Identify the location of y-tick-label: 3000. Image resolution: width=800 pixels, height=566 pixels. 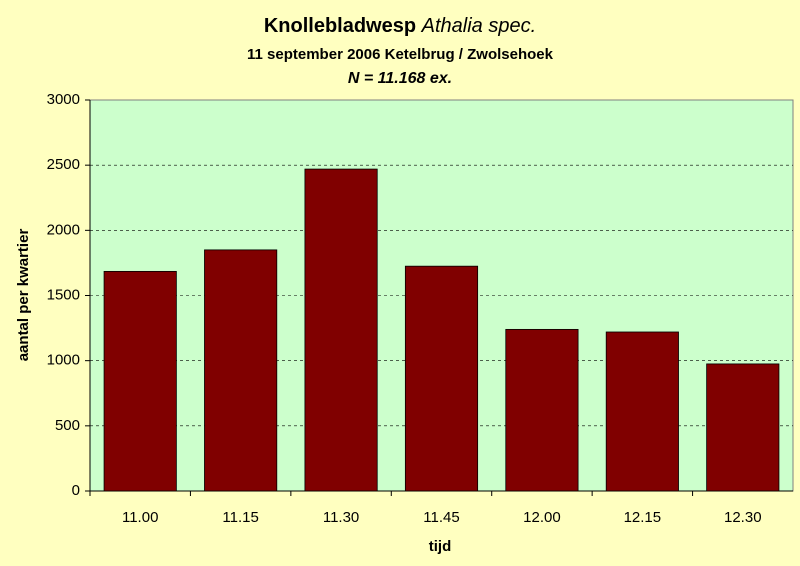
(63, 99).